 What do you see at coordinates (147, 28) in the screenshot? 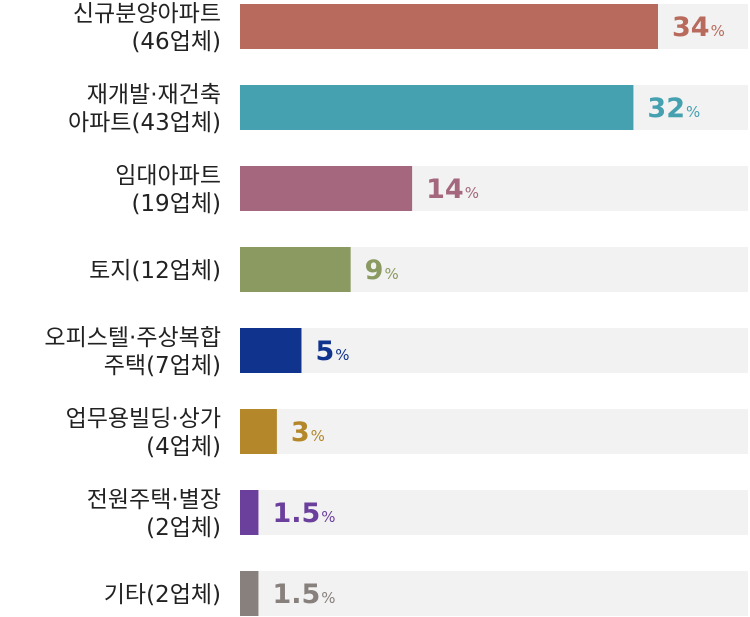
I see `category-label: 신규분양아파트 (46업체)` at bounding box center [147, 28].